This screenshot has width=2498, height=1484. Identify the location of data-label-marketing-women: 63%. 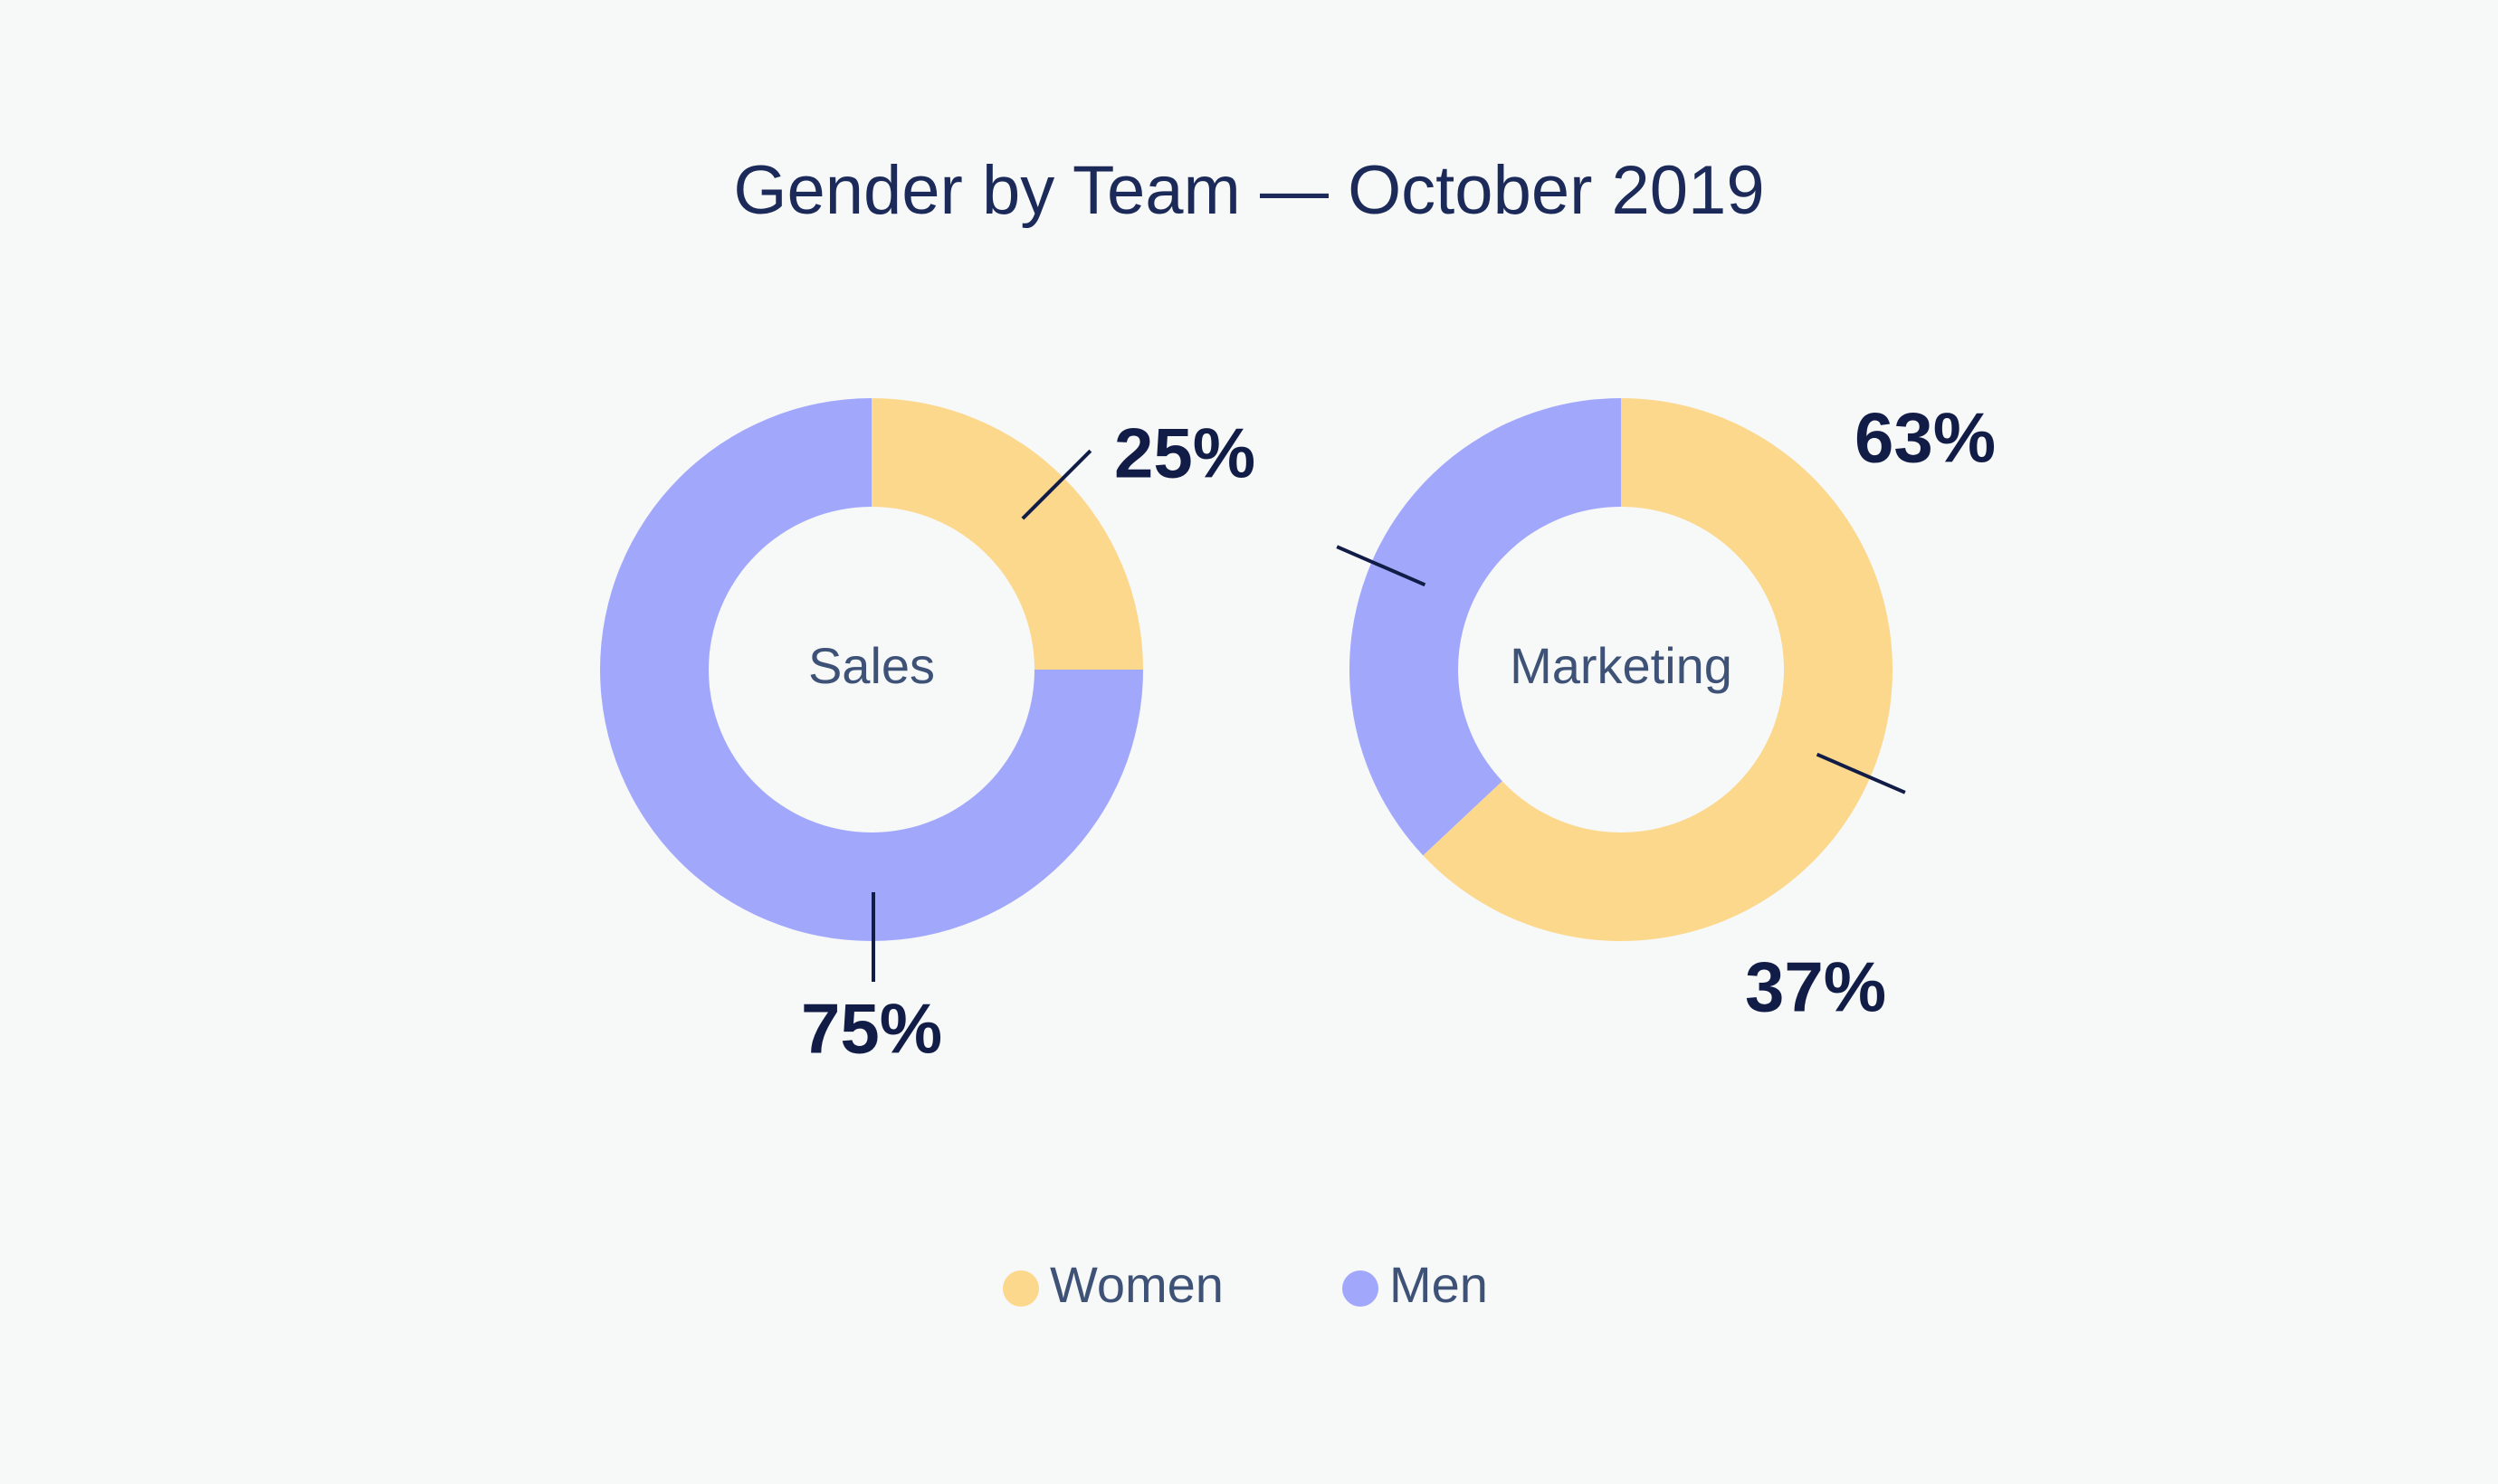
(1925, 438).